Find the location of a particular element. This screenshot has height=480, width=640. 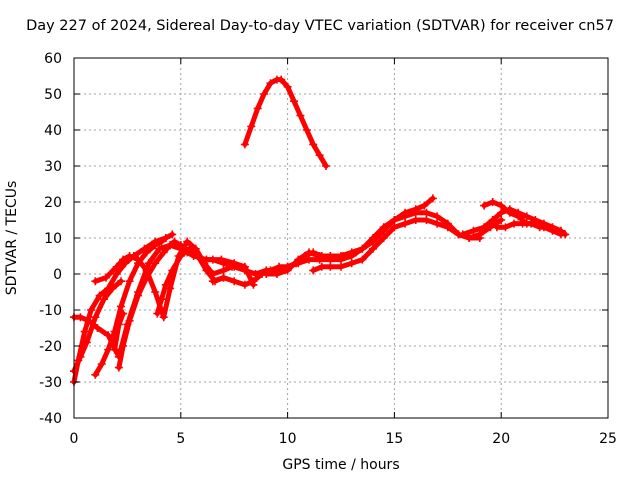

series-line is located at coordinates (190, 281).